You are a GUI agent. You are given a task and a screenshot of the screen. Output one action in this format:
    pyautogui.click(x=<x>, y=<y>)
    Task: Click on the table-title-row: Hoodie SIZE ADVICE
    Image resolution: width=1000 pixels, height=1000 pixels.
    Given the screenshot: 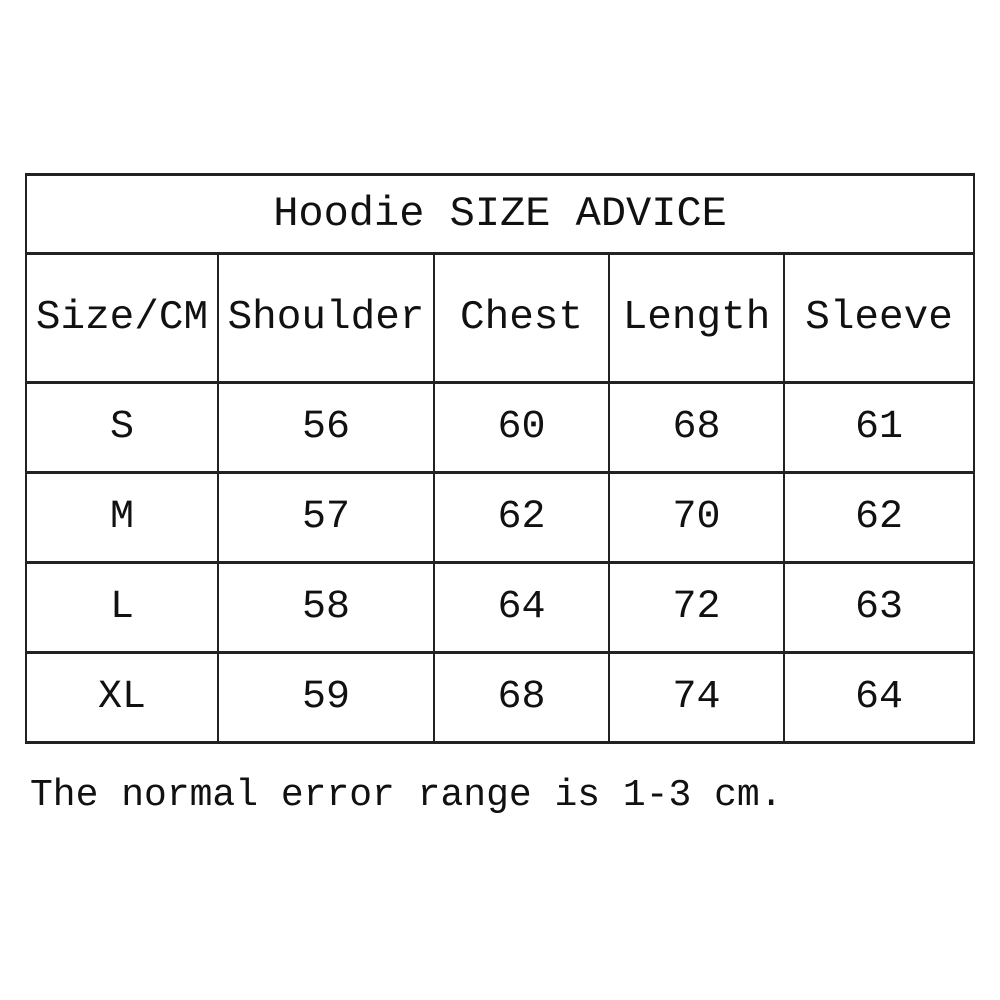 What is the action you would take?
    pyautogui.click(x=500, y=214)
    